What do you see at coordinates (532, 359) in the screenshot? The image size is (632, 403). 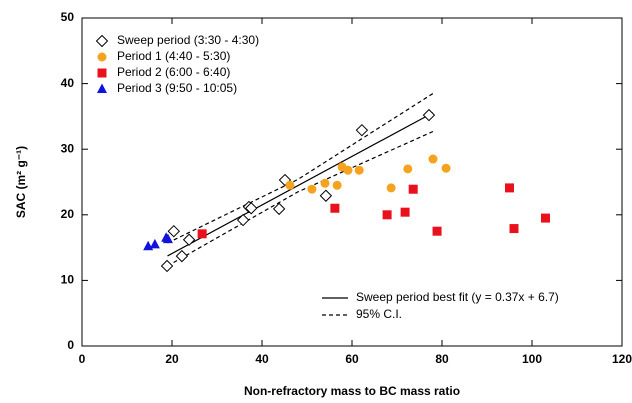 I see `x-tick-label: 100` at bounding box center [532, 359].